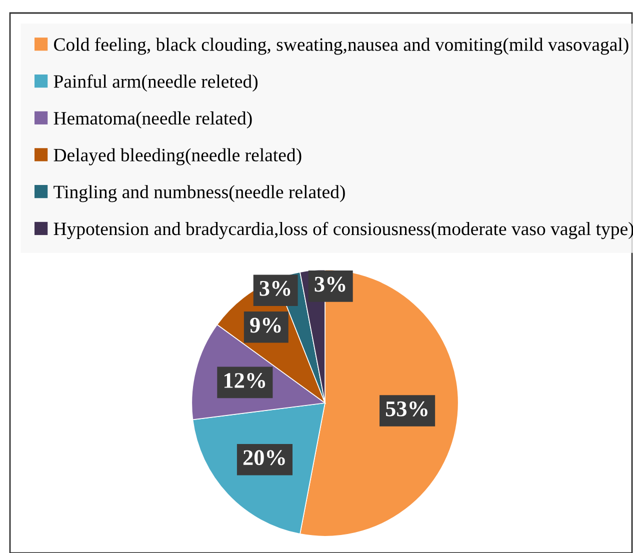 This screenshot has height=553, width=633. What do you see at coordinates (264, 458) in the screenshot?
I see `data-label: 20%` at bounding box center [264, 458].